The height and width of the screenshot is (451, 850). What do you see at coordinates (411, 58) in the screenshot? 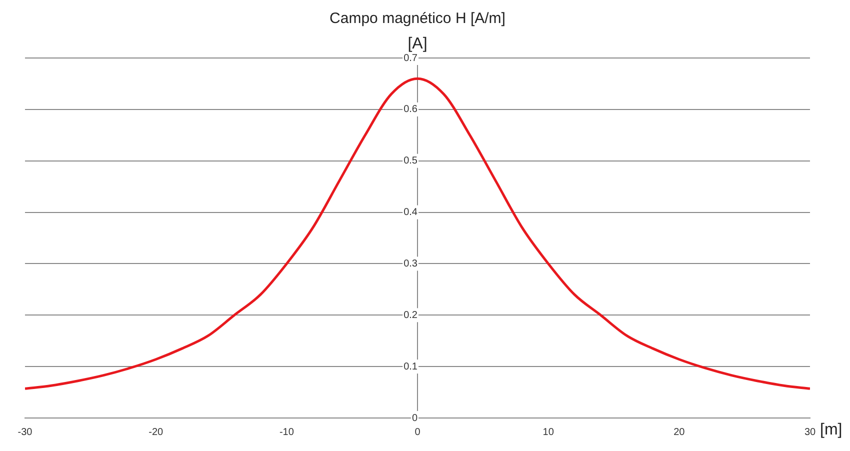
I see `y-tick-label: 0.7` at bounding box center [411, 58].